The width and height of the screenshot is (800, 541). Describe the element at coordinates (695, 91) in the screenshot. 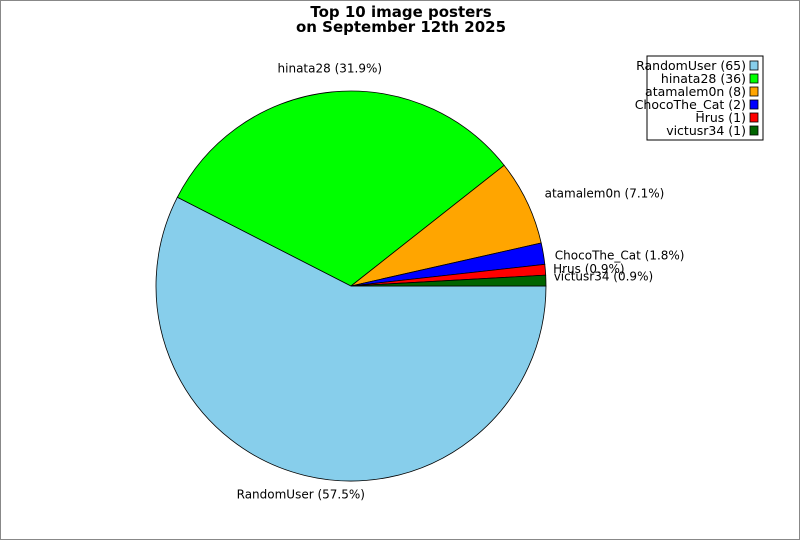

I see `legend-entry-atamalem0n: atamalem0n (8)` at that location.